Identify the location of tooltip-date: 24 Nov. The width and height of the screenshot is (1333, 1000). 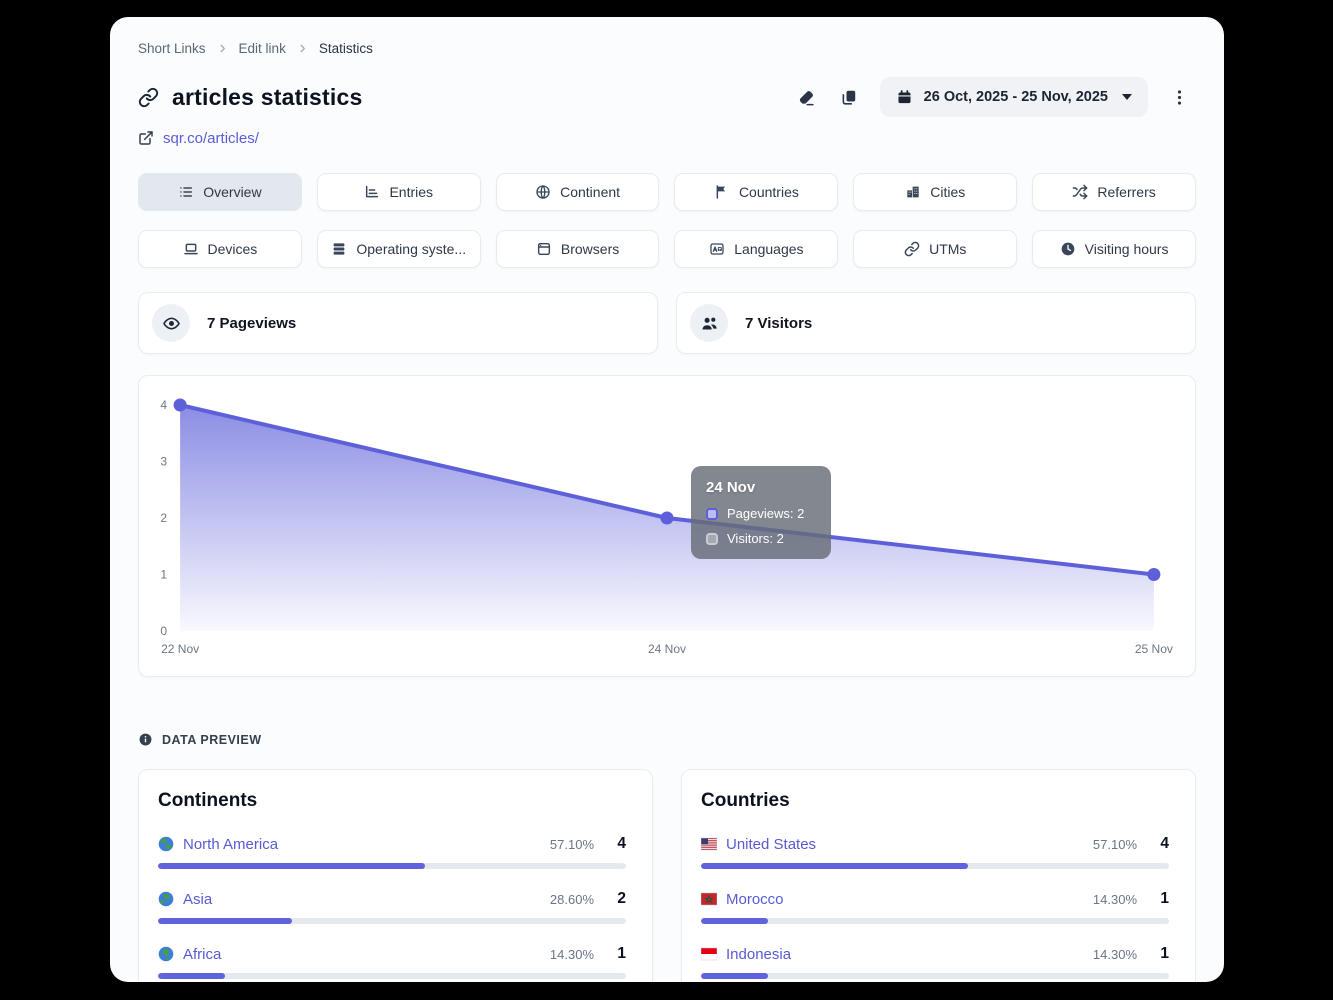
(731, 487).